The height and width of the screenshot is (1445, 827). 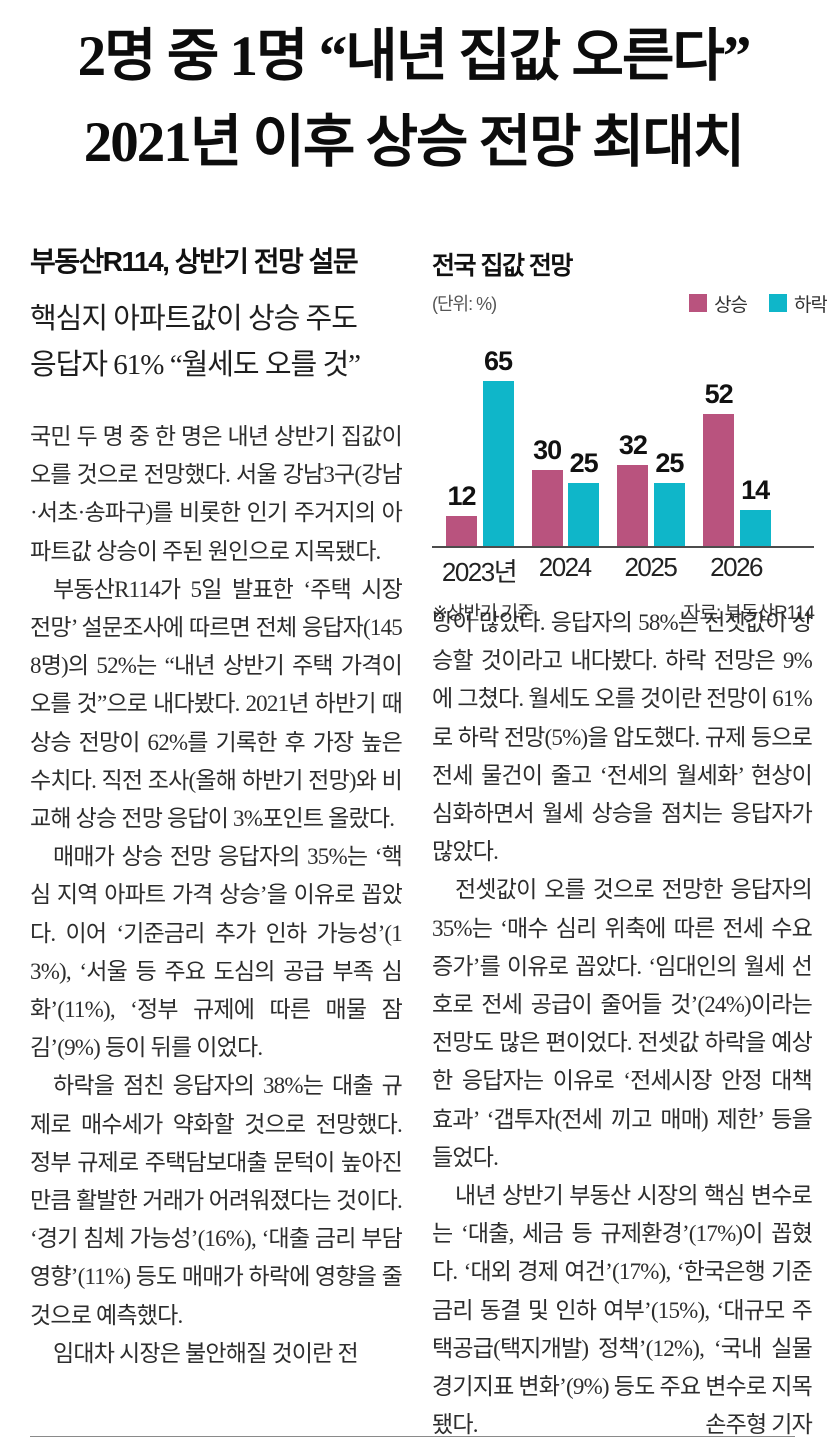 I want to click on kicker: 부동산R114, 상반기 전망 설문, so click(x=194, y=261).